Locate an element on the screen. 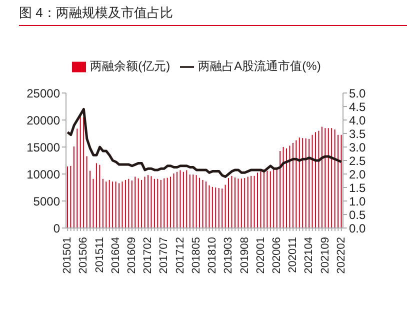 Image resolution: width=407 pixels, height=334 pixels. x-tick-label: 202001 is located at coordinates (260, 255).